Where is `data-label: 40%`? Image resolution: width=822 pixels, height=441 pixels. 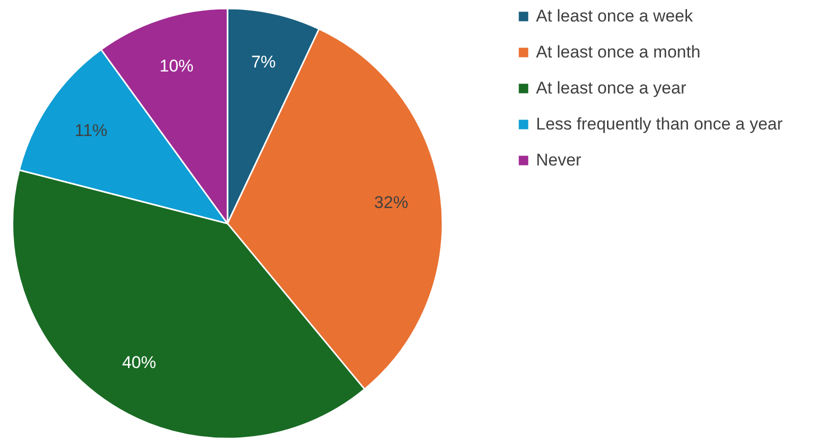
data-label: 40% is located at coordinates (139, 362).